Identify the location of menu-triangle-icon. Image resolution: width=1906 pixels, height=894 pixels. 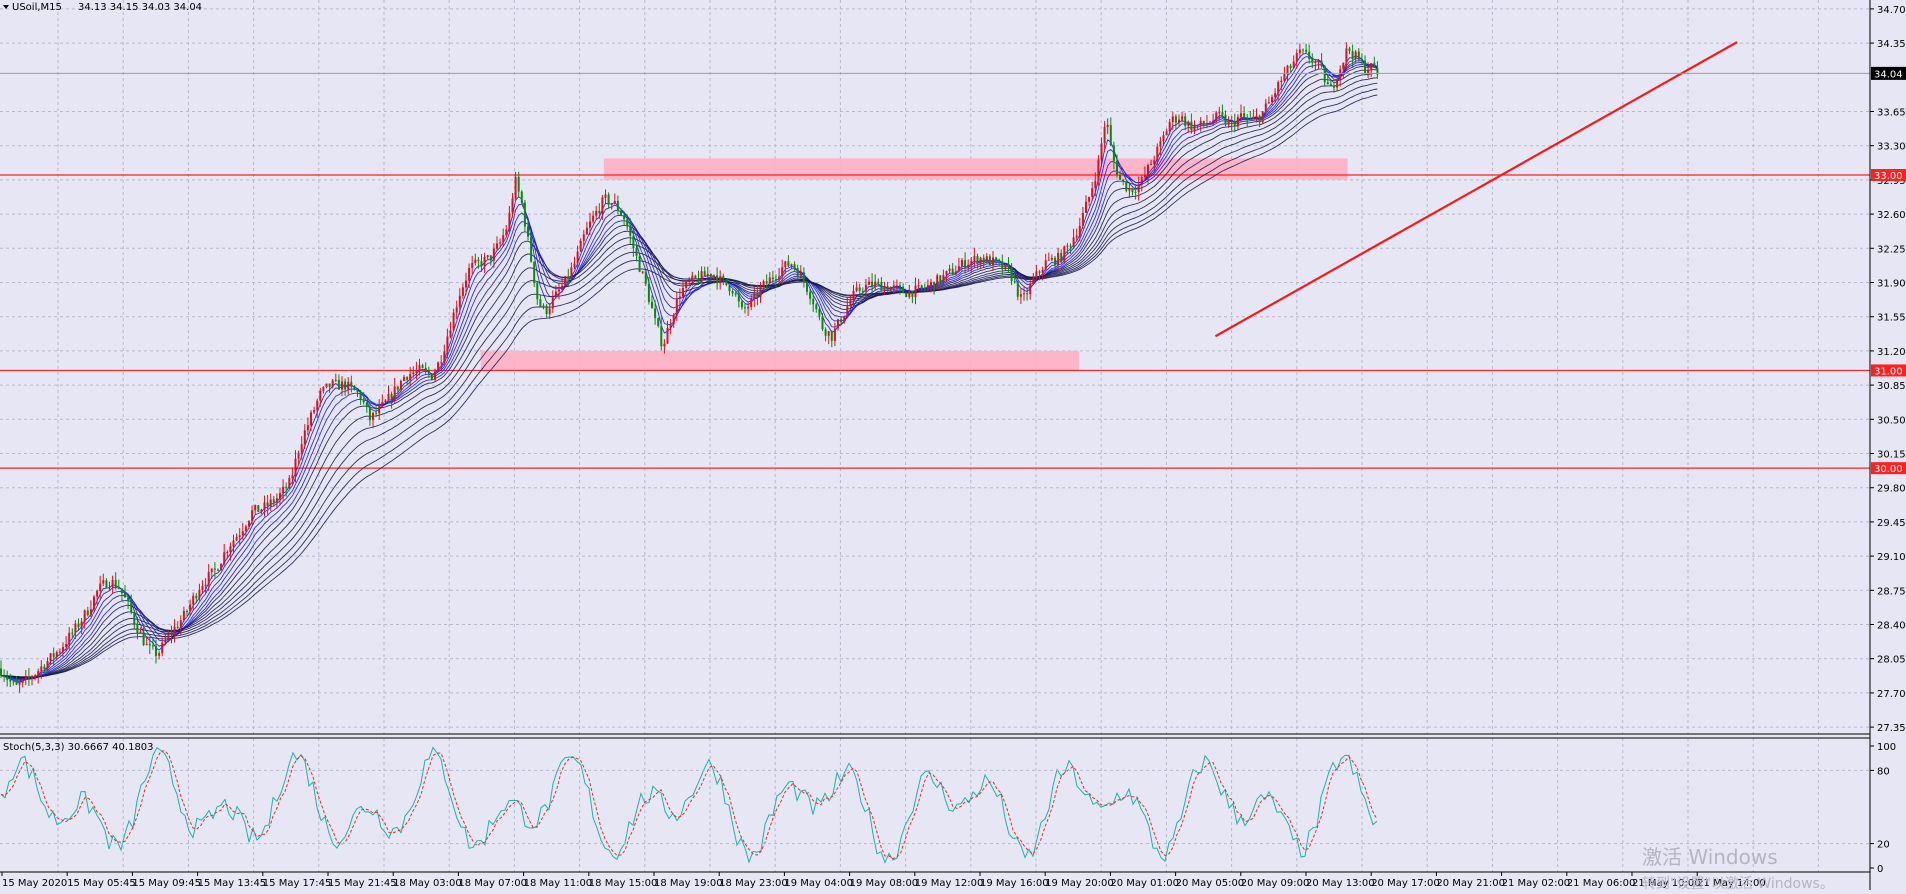
(6, 7).